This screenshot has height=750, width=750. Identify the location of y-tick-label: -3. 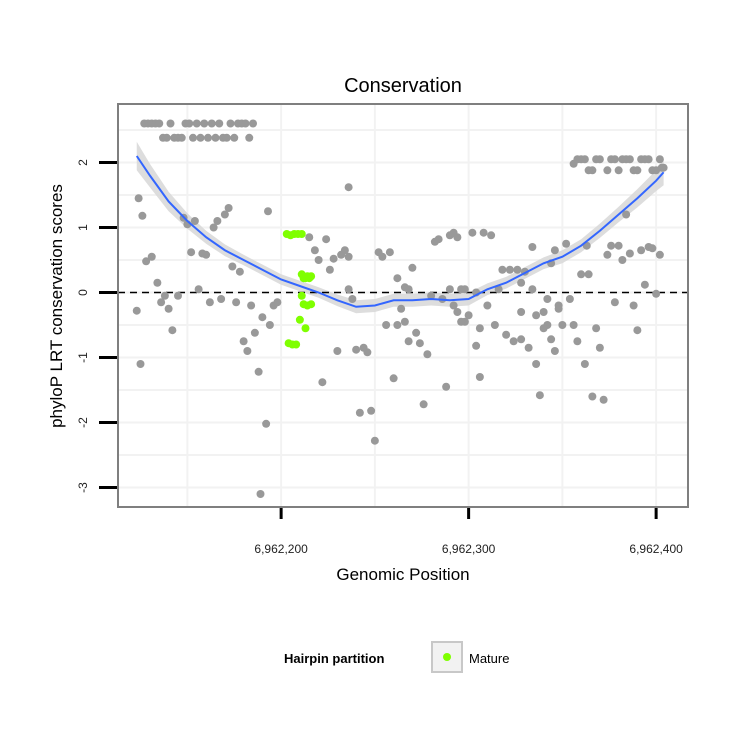
(83, 487).